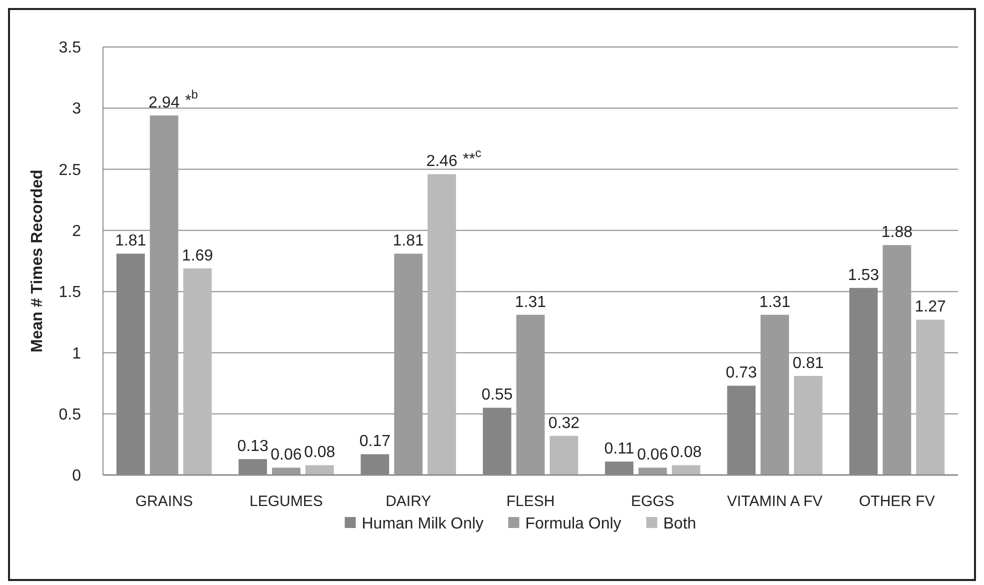 The image size is (984, 585). What do you see at coordinates (37, 261) in the screenshot?
I see `y-axis-title: Mean # Times Recorded` at bounding box center [37, 261].